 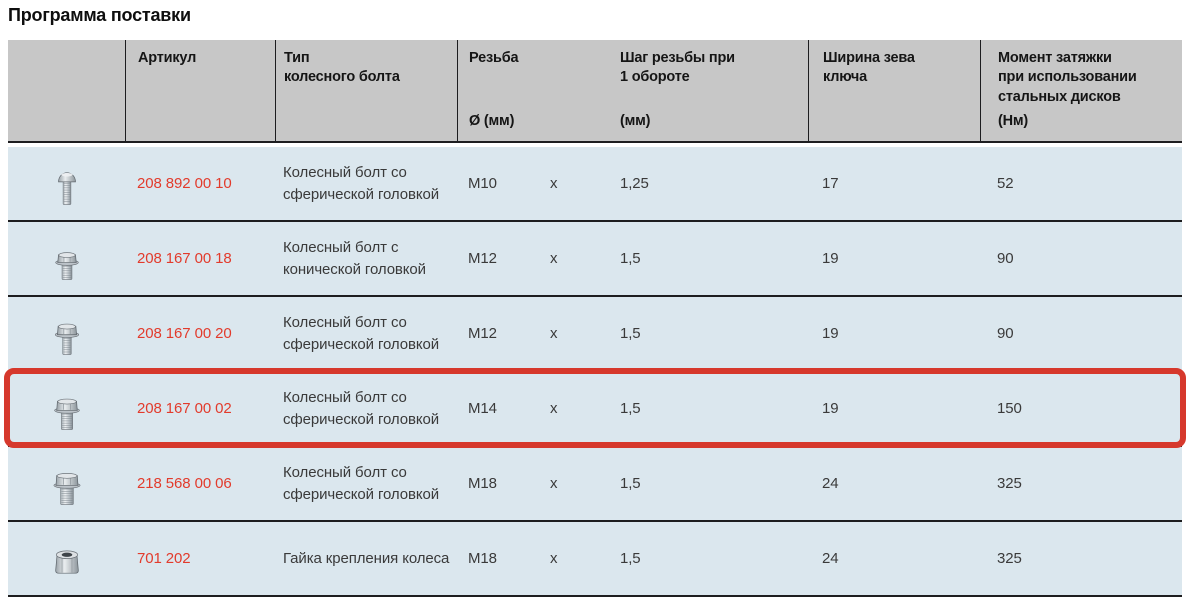 I want to click on header-wrench-width-label: Ширина зева ключа, so click(x=869, y=68).